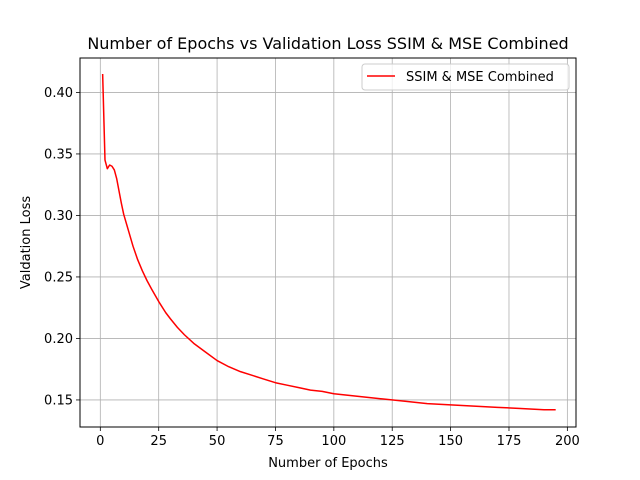 This screenshot has height=480, width=640. What do you see at coordinates (26, 242) in the screenshot?
I see `y-axis-label: Valdation Loss` at bounding box center [26, 242].